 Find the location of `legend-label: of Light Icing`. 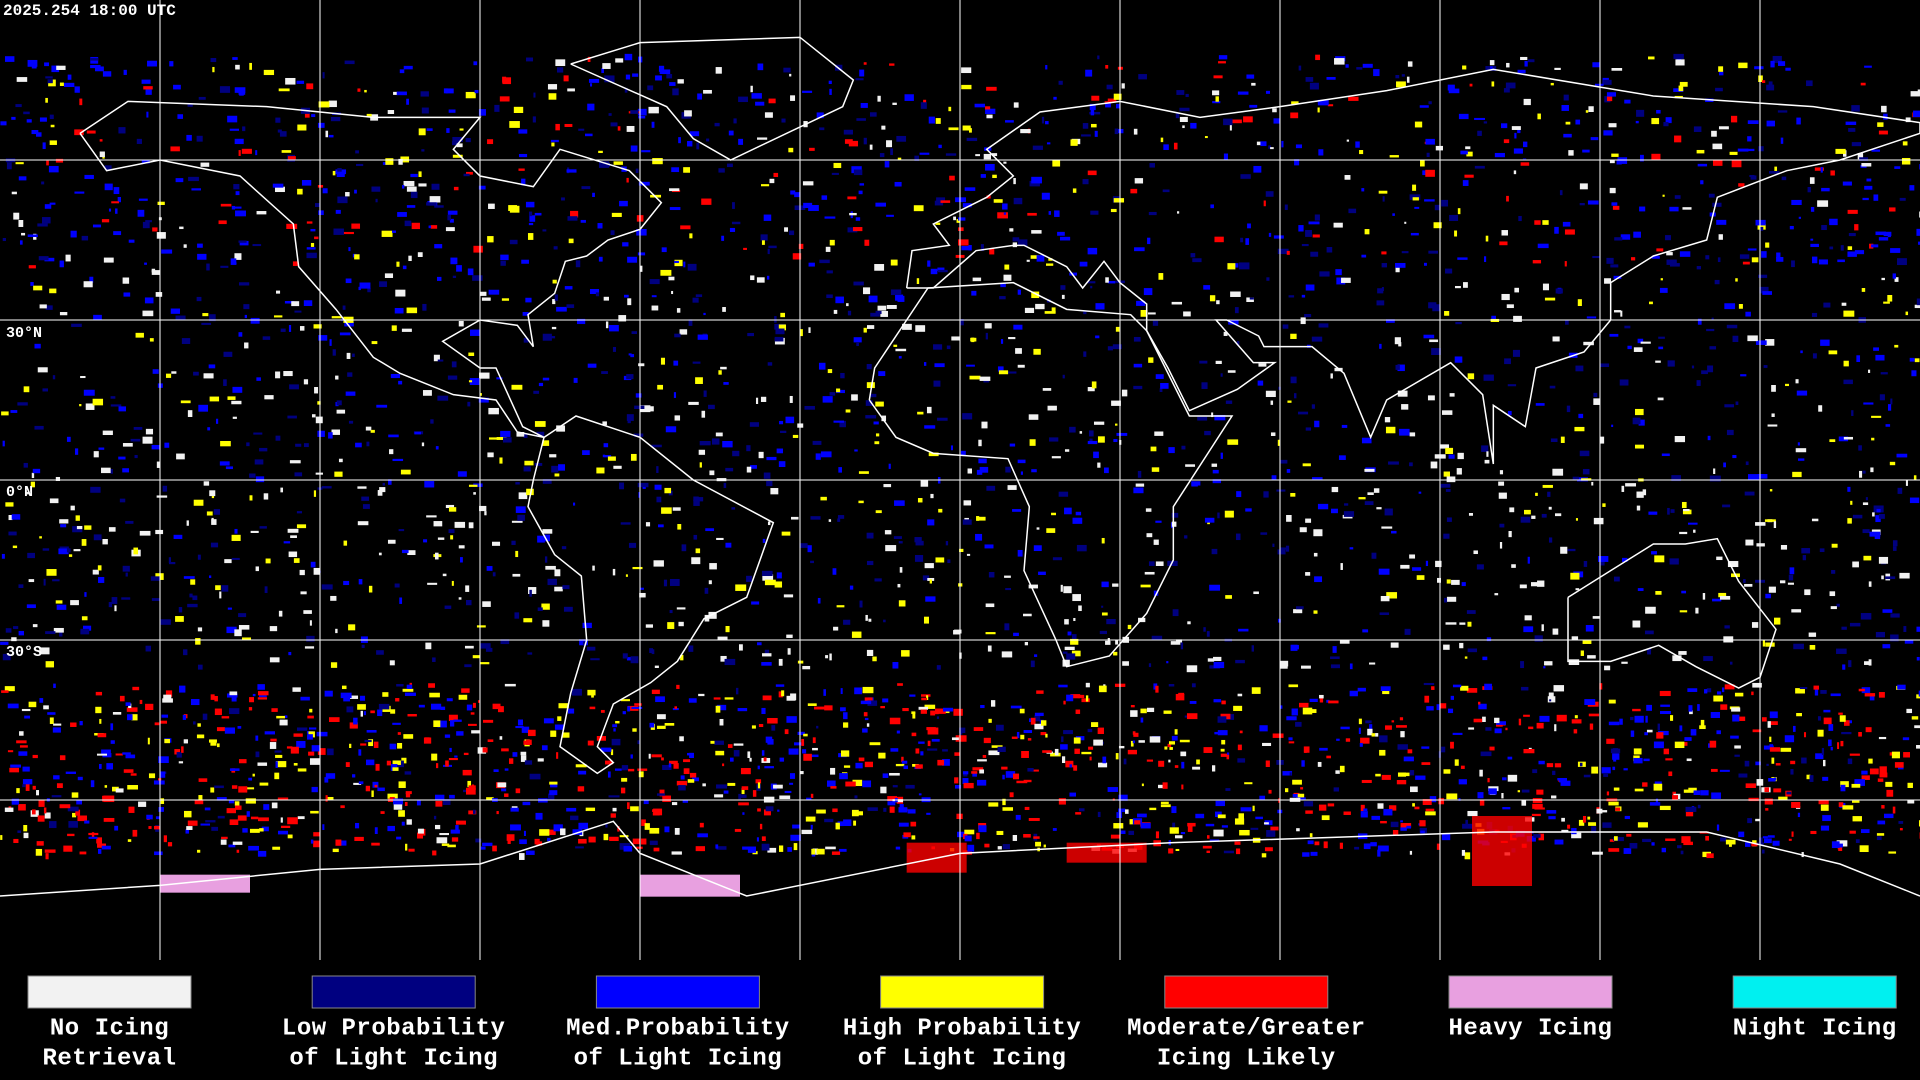

legend-label: of Light Icing is located at coordinates (678, 1058).